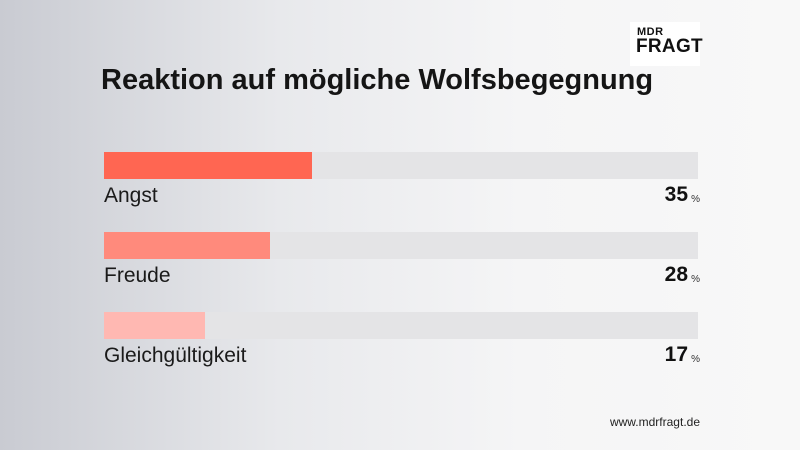 This screenshot has width=800, height=450. I want to click on mdr-fragt-logo: MDR FRAGT, so click(666, 44).